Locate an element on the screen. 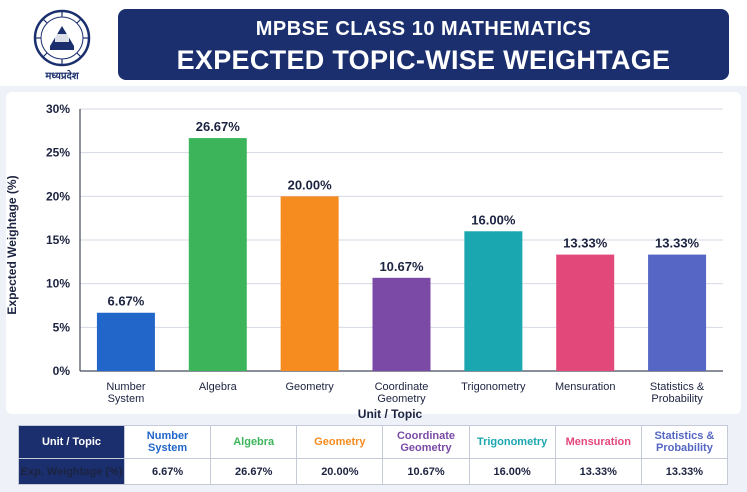 This screenshot has height=492, width=747. data-label: 26.67% is located at coordinates (218, 126).